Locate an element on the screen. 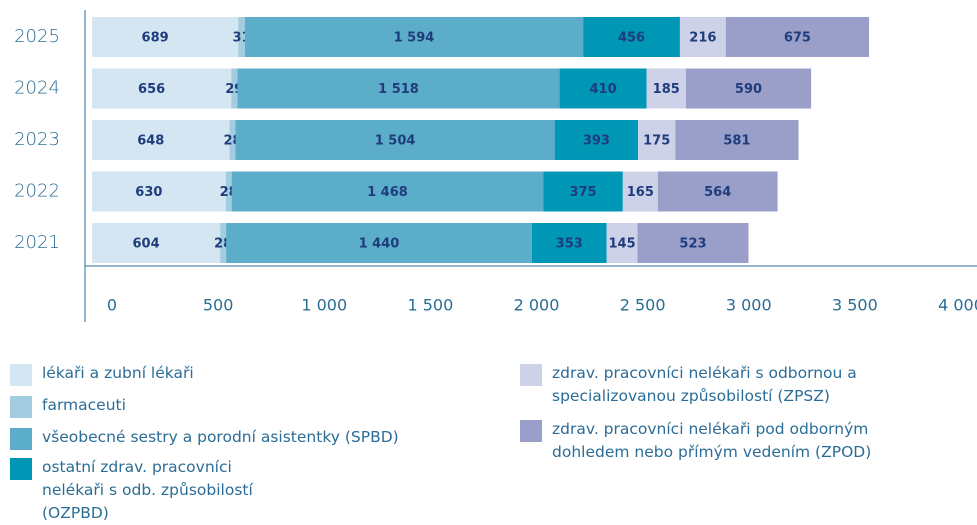  data-label: 410 is located at coordinates (603, 89).